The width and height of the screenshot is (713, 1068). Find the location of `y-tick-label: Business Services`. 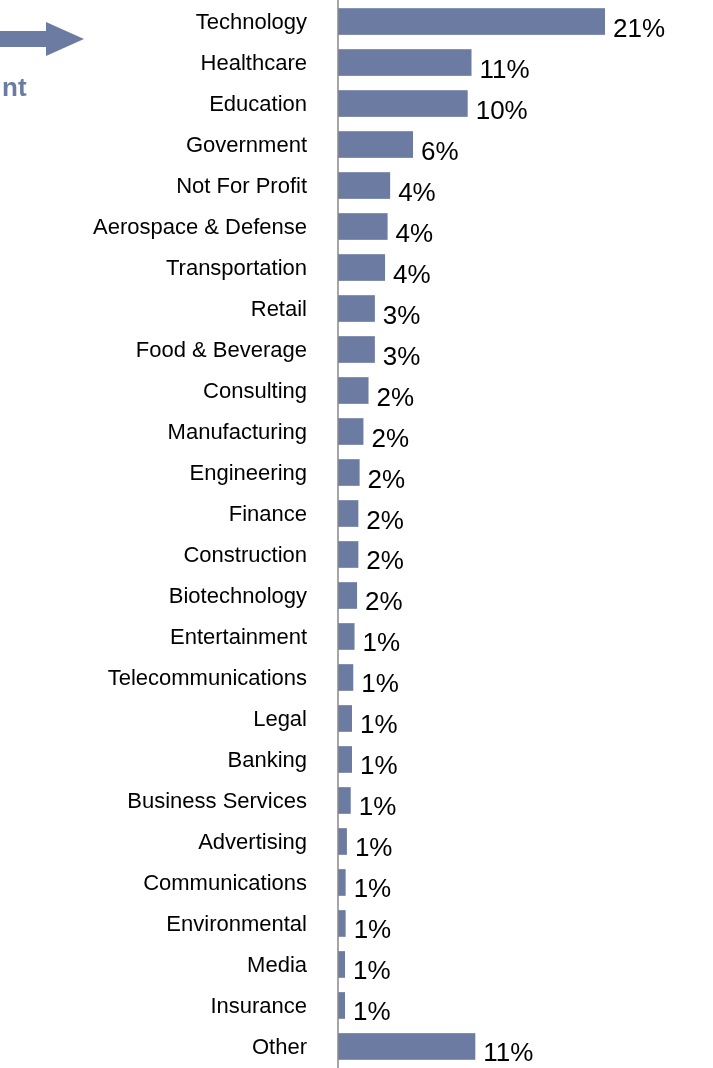

y-tick-label: Business Services is located at coordinates (217, 800).